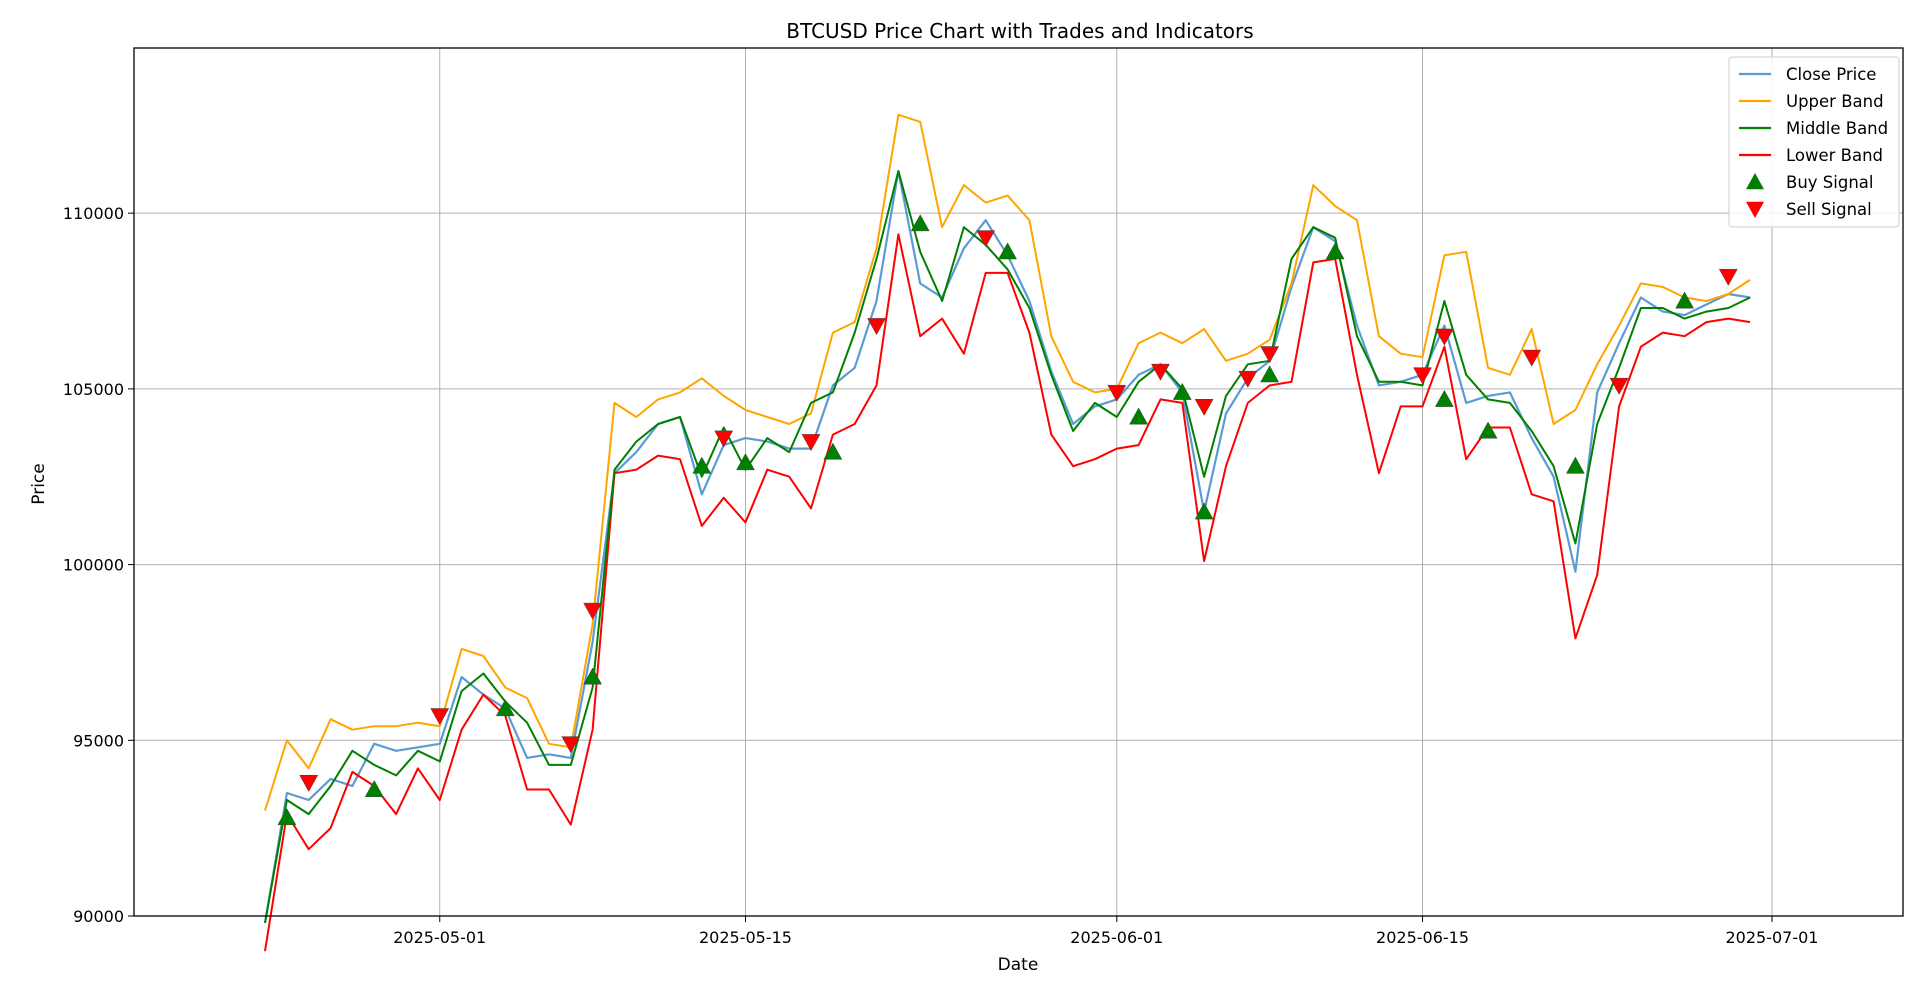  I want to click on x-axis-label: Date, so click(1018, 965).